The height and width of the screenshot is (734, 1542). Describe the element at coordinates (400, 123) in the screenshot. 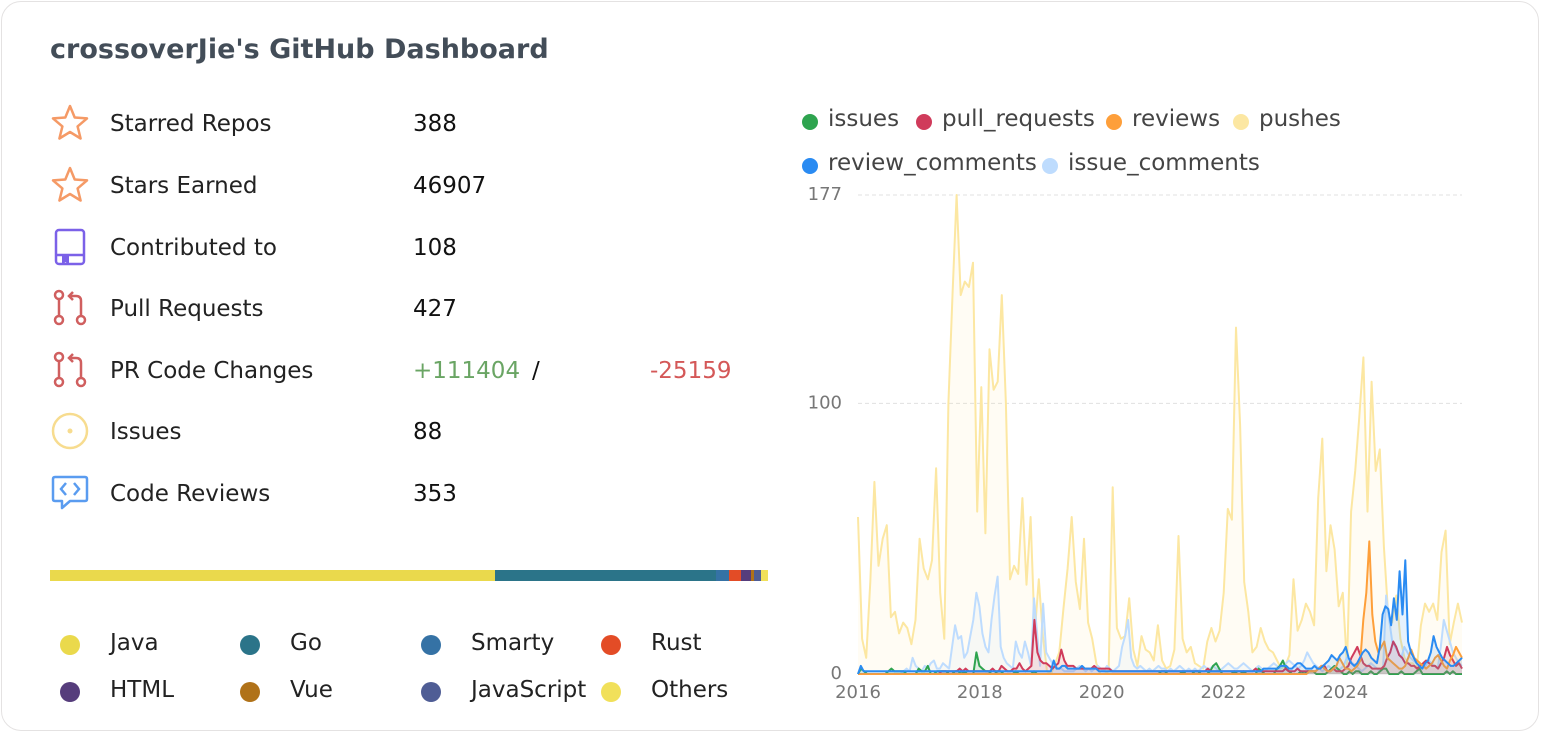

I see `stat-starred-repos: Starred Repos 388` at that location.